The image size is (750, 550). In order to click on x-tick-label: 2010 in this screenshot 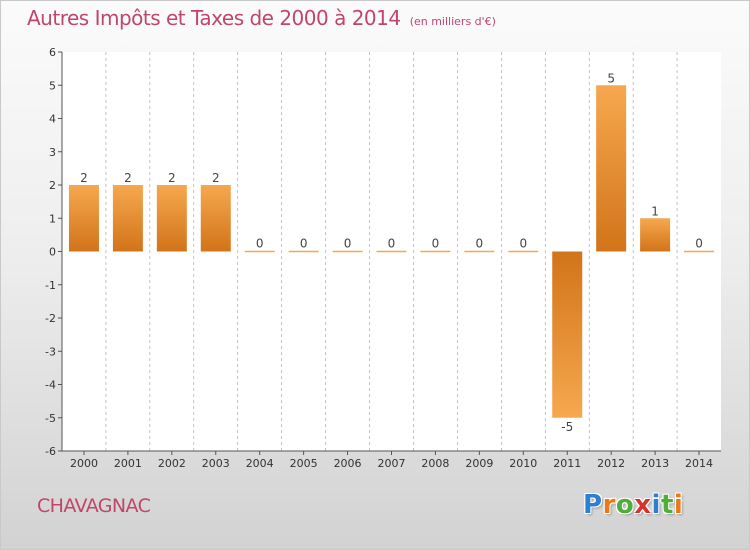, I will do `click(523, 463)`.